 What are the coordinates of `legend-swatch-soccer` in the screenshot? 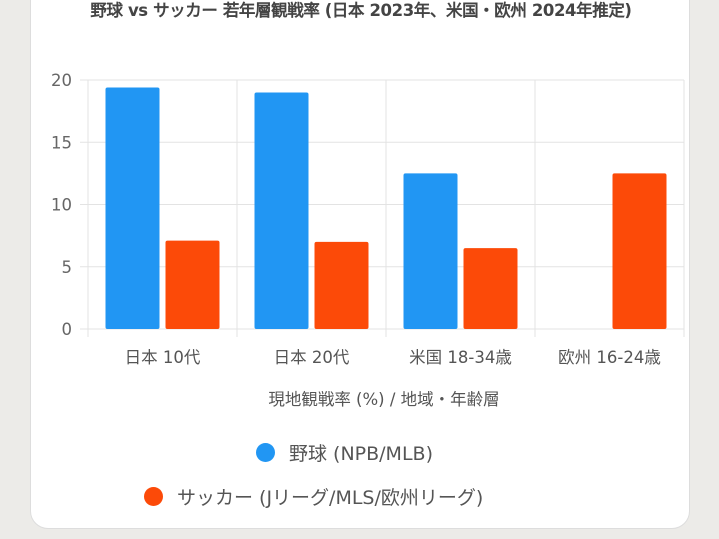 It's located at (153, 496).